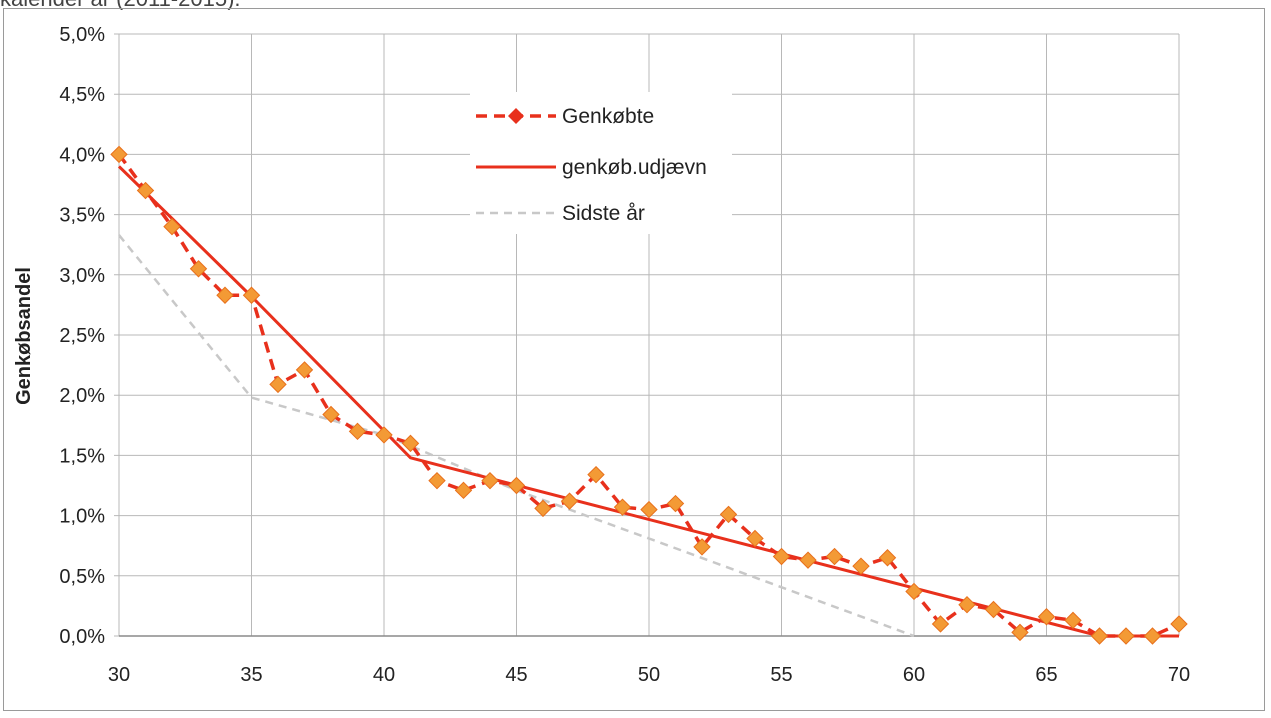 This screenshot has width=1271, height=718. What do you see at coordinates (251, 675) in the screenshot?
I see `x-tick-label: 35` at bounding box center [251, 675].